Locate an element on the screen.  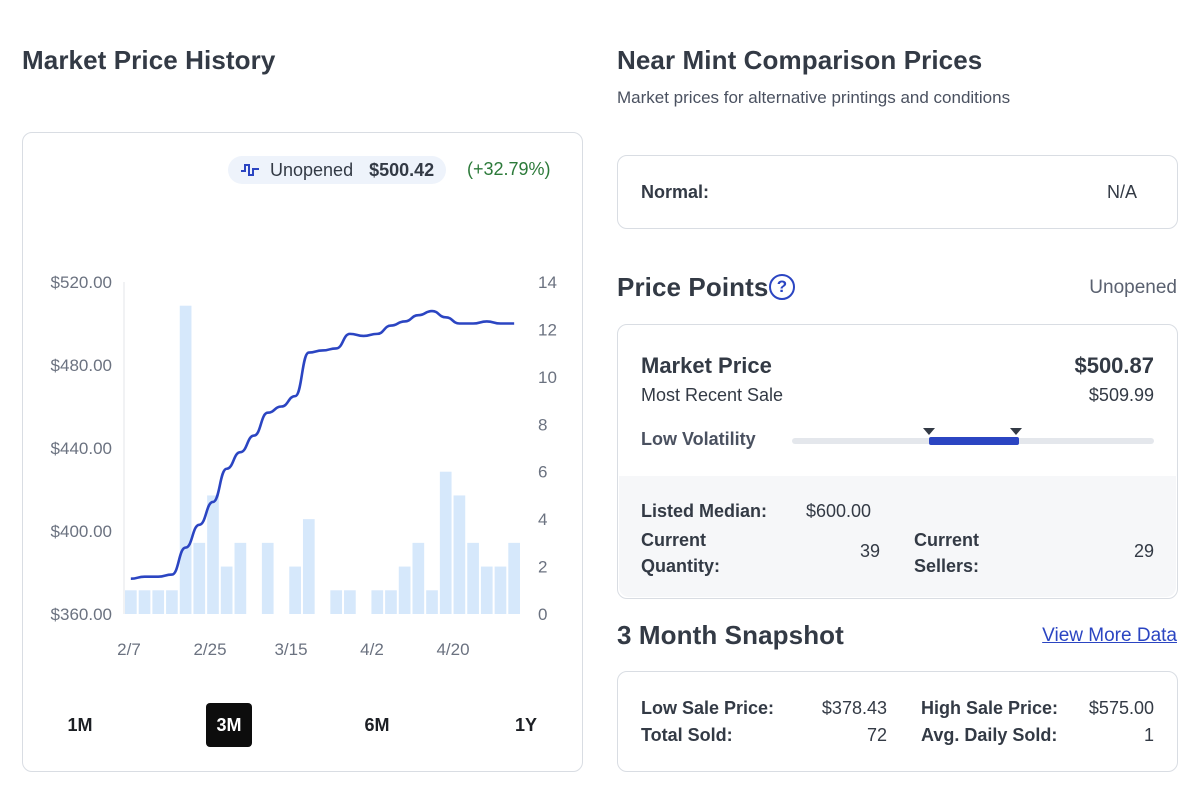
price-points-title: Price Points is located at coordinates (693, 287).